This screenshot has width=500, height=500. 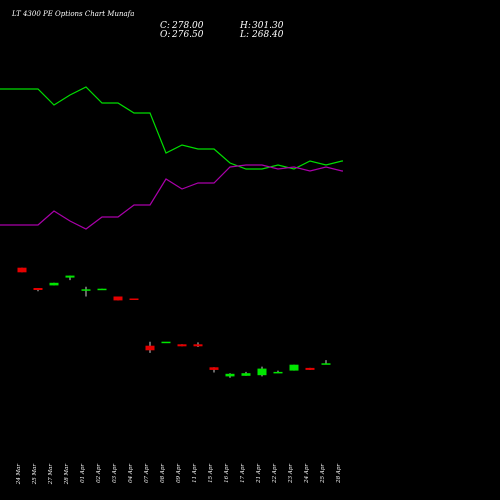 I want to click on chart-title: LT 4300 PE Options Chart Munafa, so click(x=72, y=14).